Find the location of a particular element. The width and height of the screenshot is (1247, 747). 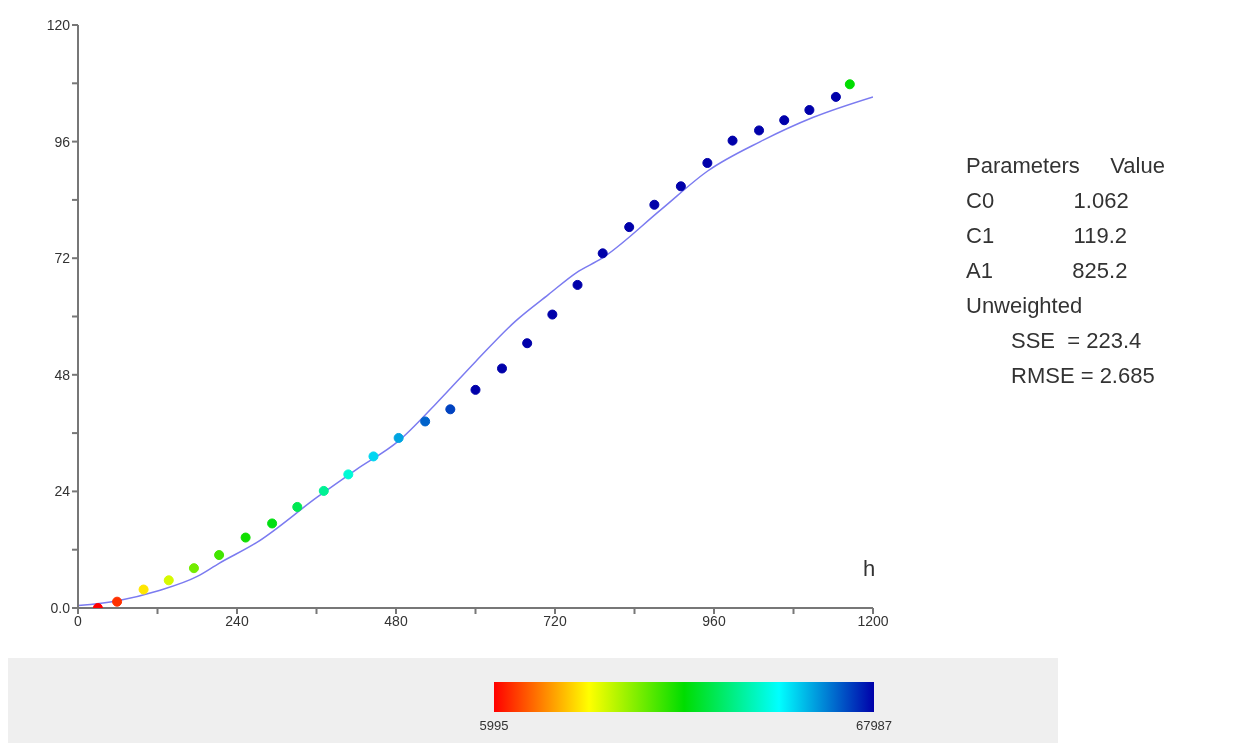

y-tick-label: 0.0 is located at coordinates (60, 607).